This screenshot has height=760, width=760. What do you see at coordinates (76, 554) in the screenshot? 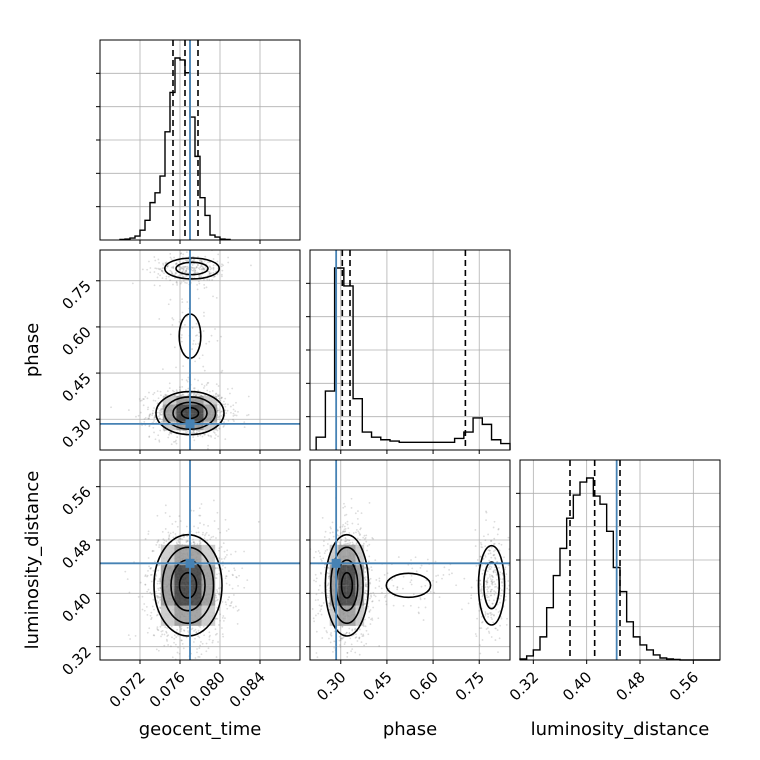
I see `y-tick-label-luminosity-distance: 0.48` at bounding box center [76, 554].